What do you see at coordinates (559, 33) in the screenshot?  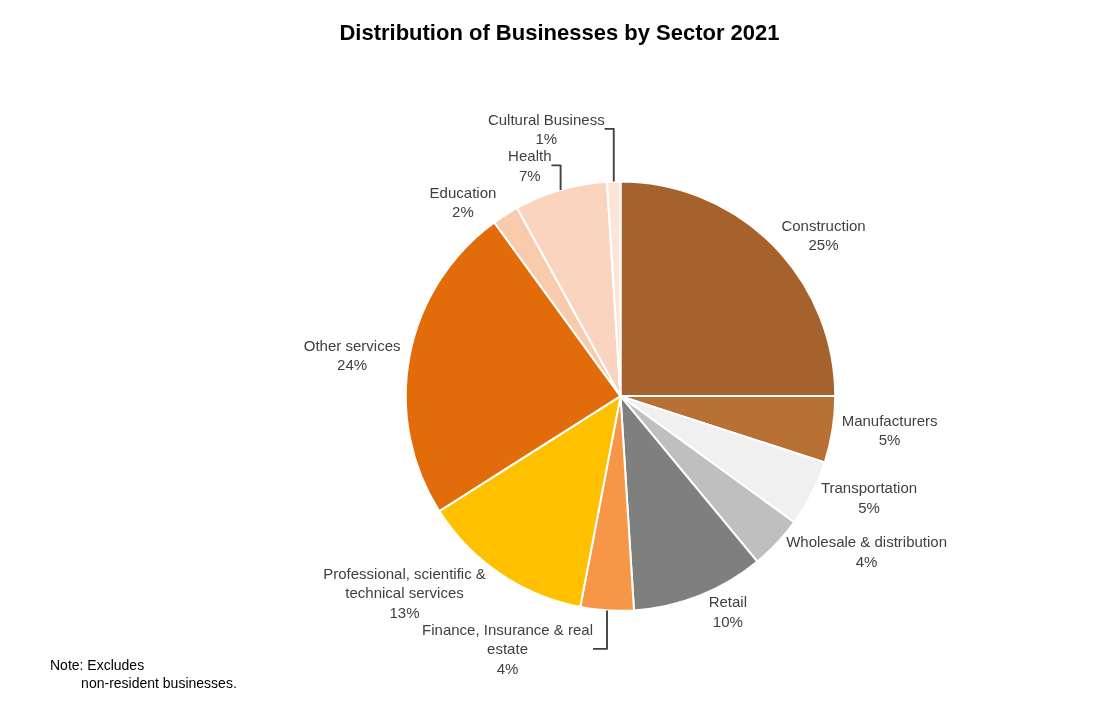 I see `chart-title: Distribution of Businesses by Sector 2021` at bounding box center [559, 33].